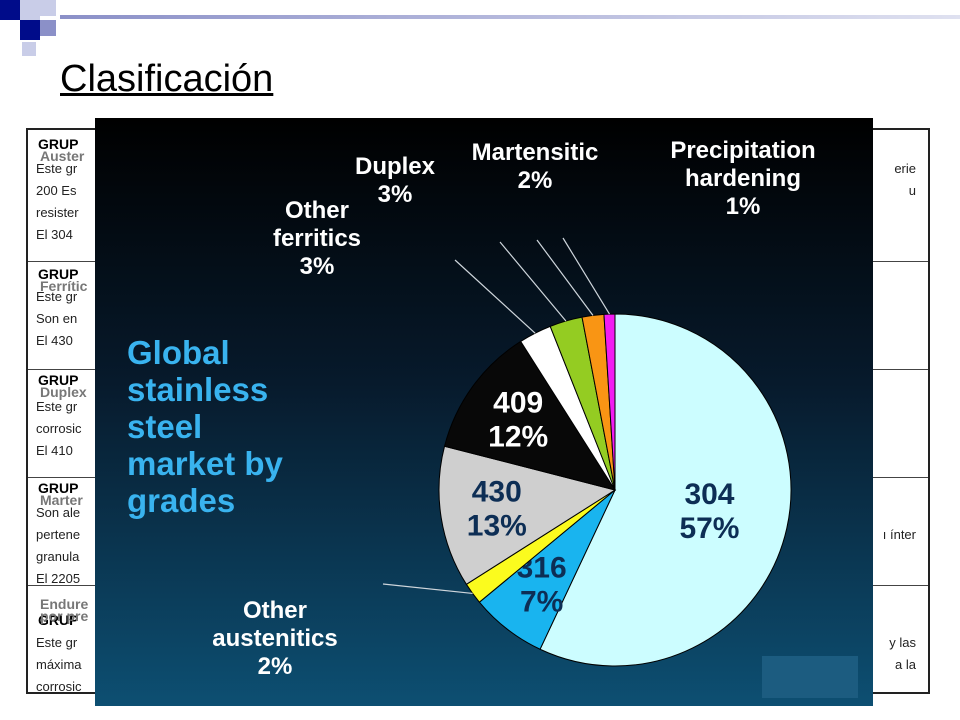 This screenshot has width=960, height=720. I want to click on chart-footer-box, so click(810, 677).